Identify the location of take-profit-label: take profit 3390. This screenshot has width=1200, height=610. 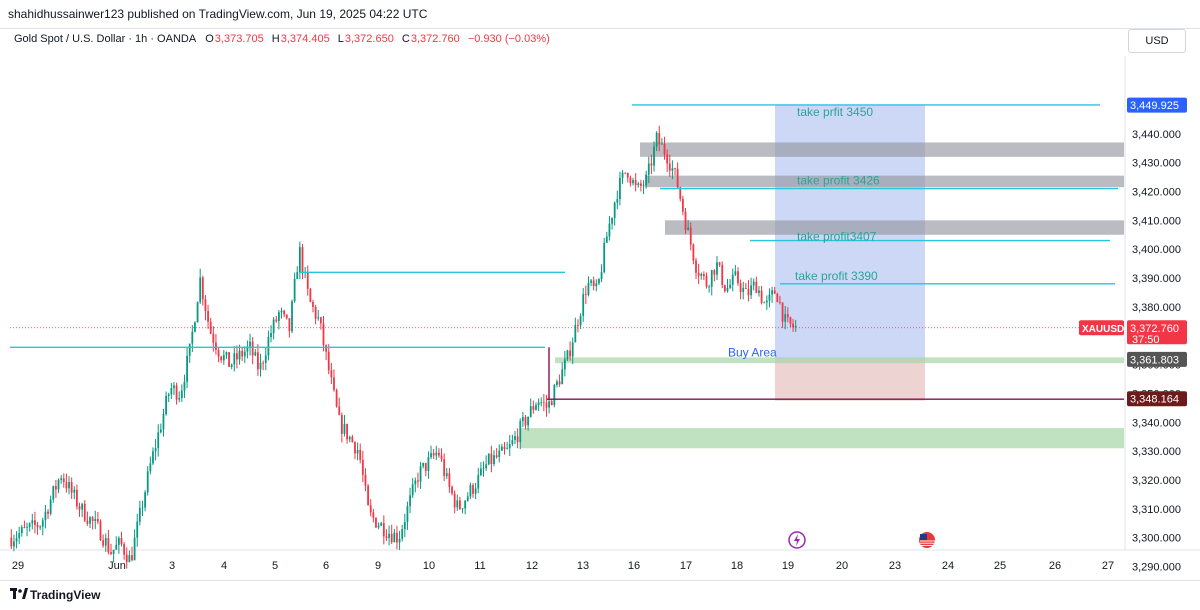
(836, 276).